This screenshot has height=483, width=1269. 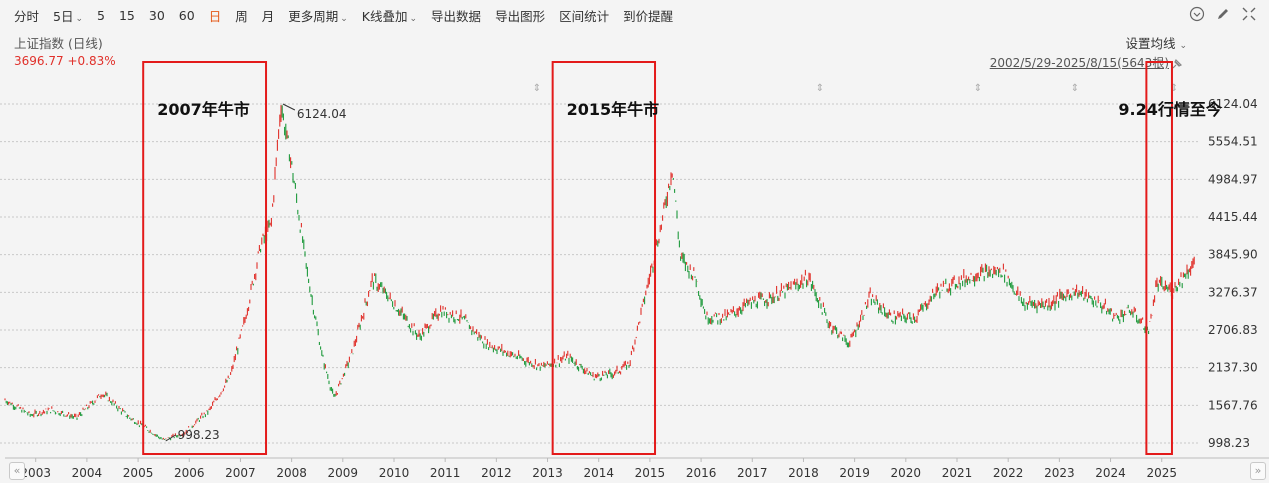 What do you see at coordinates (1150, 43) in the screenshot?
I see `ma-setting-label: 设置均线` at bounding box center [1150, 43].